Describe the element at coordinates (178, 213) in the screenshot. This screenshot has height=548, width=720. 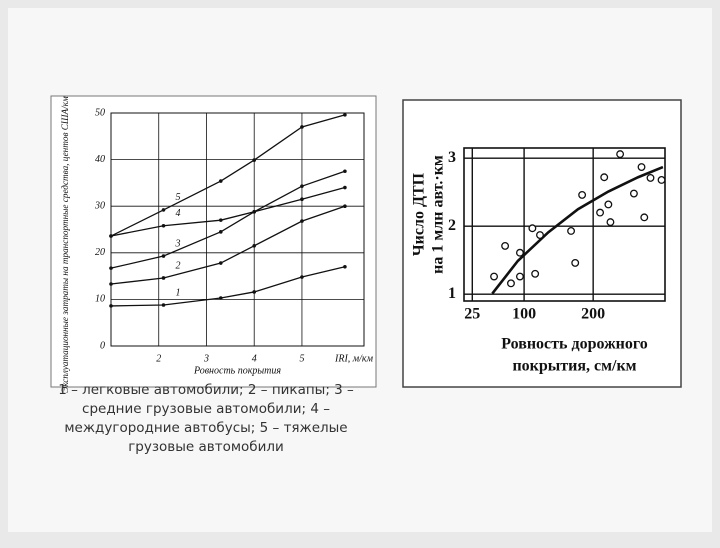
I see `legend-label: 4` at that location.